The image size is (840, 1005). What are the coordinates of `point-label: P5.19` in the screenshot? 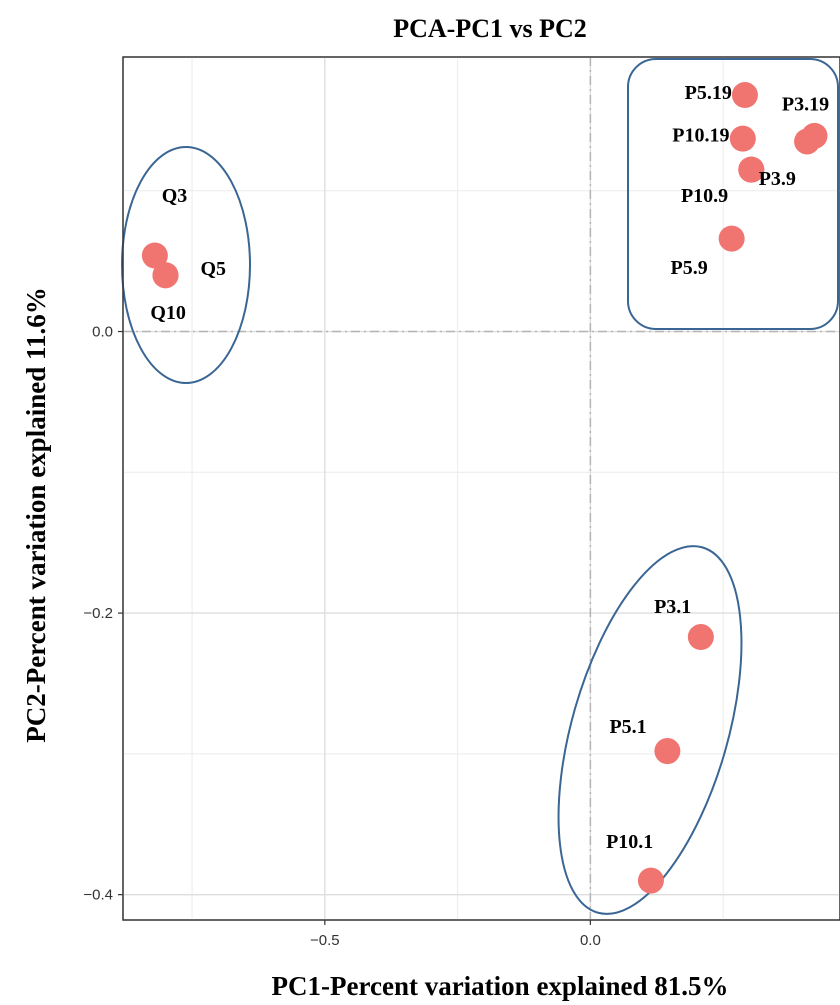 It's located at (708, 93).